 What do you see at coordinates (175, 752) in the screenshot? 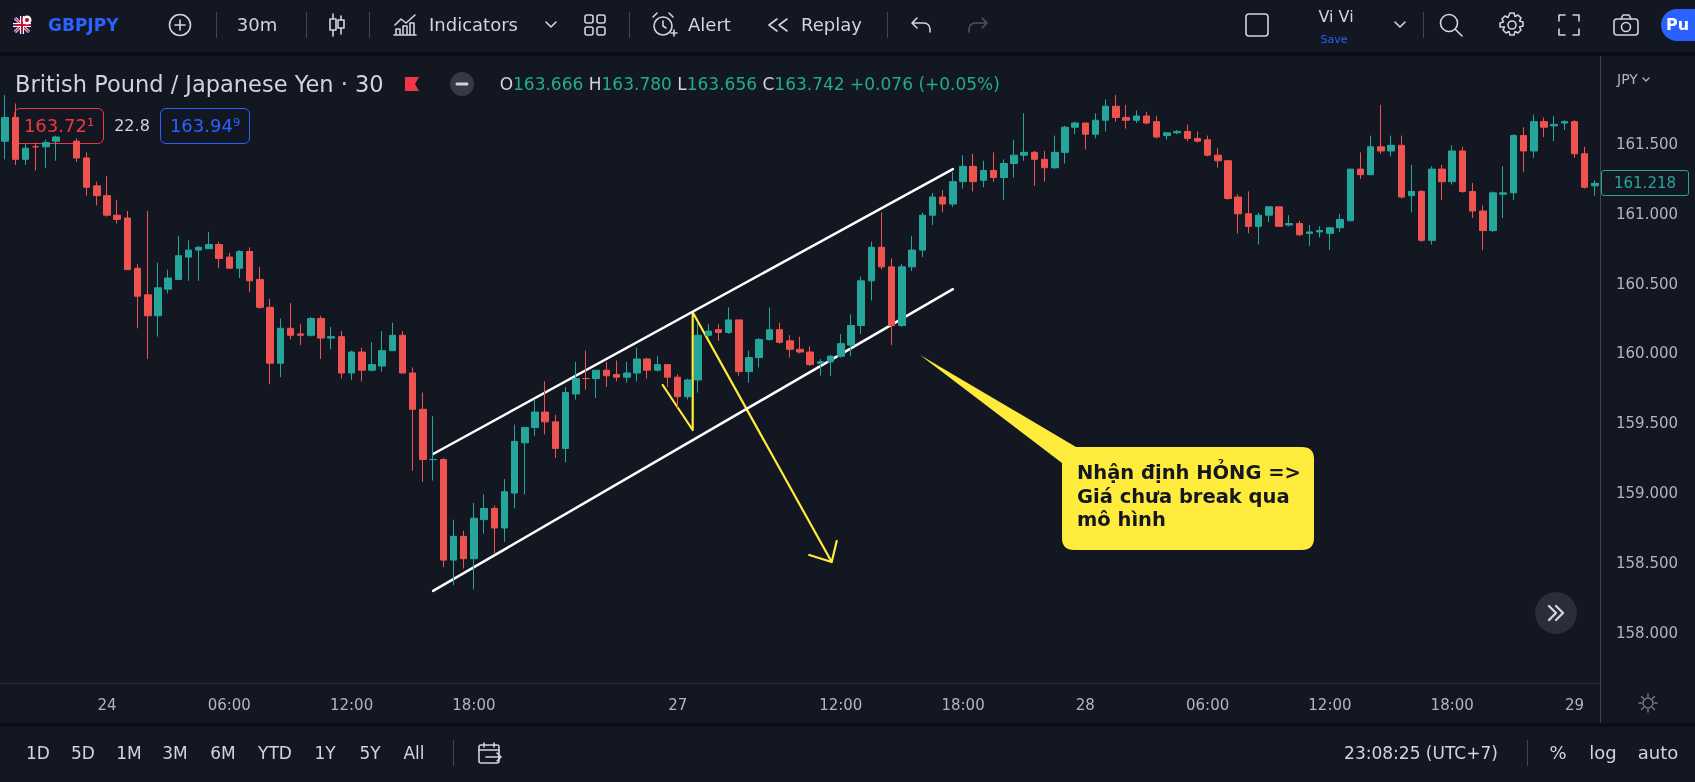
I see `text: 3M` at bounding box center [175, 752].